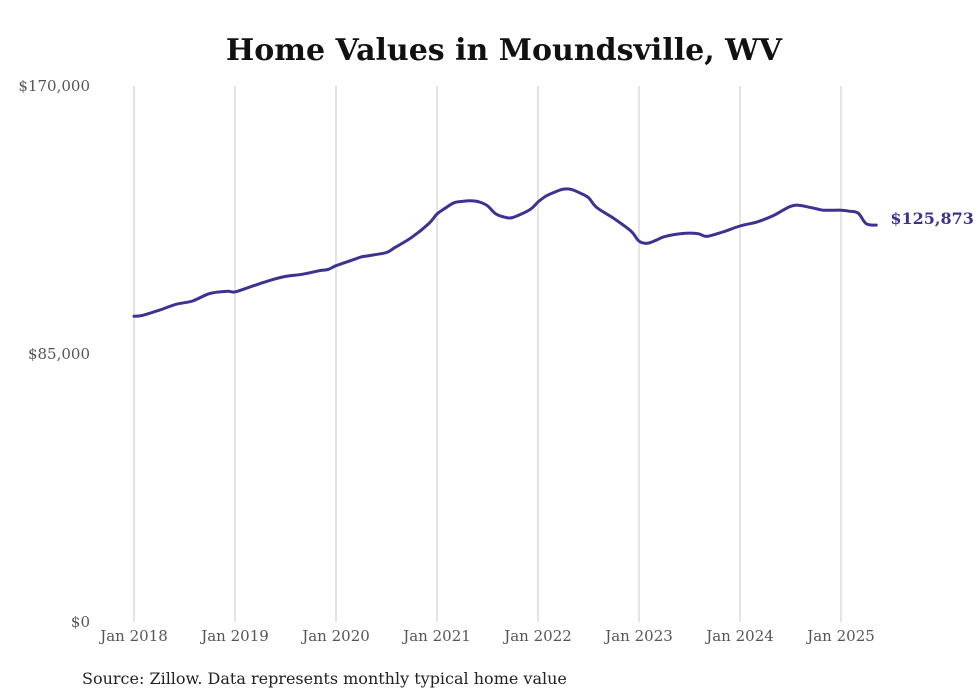 This screenshot has width=980, height=699. What do you see at coordinates (505, 252) in the screenshot?
I see `series-line` at bounding box center [505, 252].